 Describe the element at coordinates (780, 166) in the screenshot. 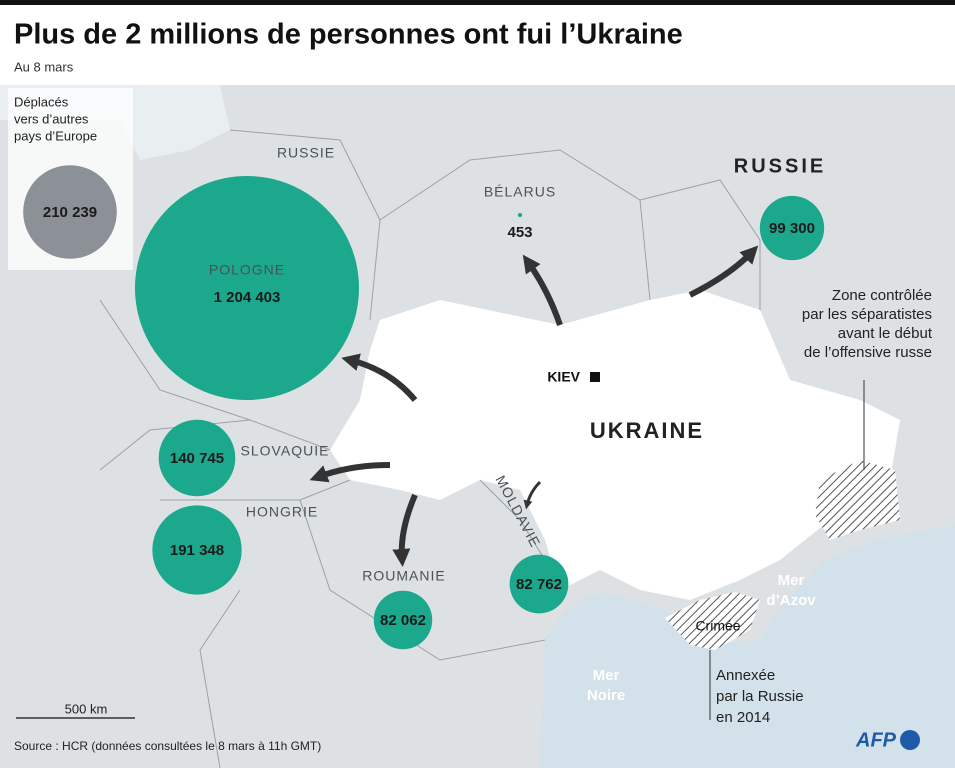

I see `country-name: RUSSIE` at that location.